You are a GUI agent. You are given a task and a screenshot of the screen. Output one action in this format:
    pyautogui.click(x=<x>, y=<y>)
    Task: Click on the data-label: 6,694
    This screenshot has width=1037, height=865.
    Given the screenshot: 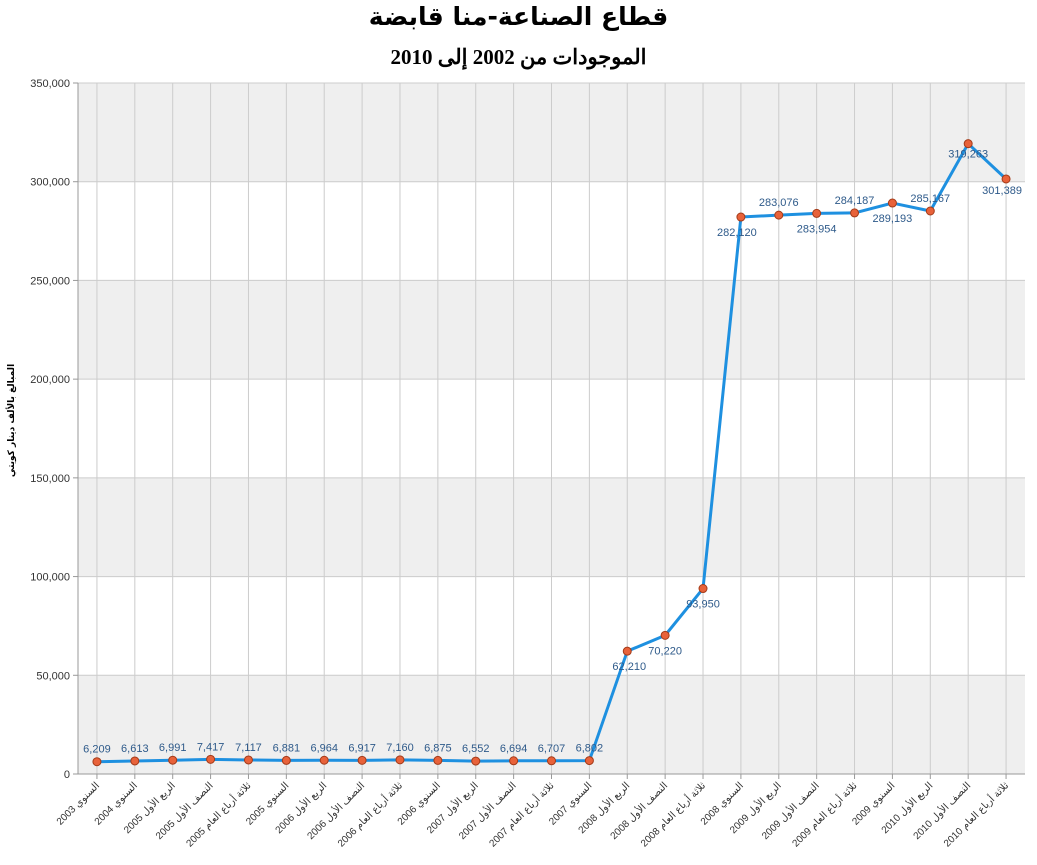 What is the action you would take?
    pyautogui.click(x=514, y=749)
    